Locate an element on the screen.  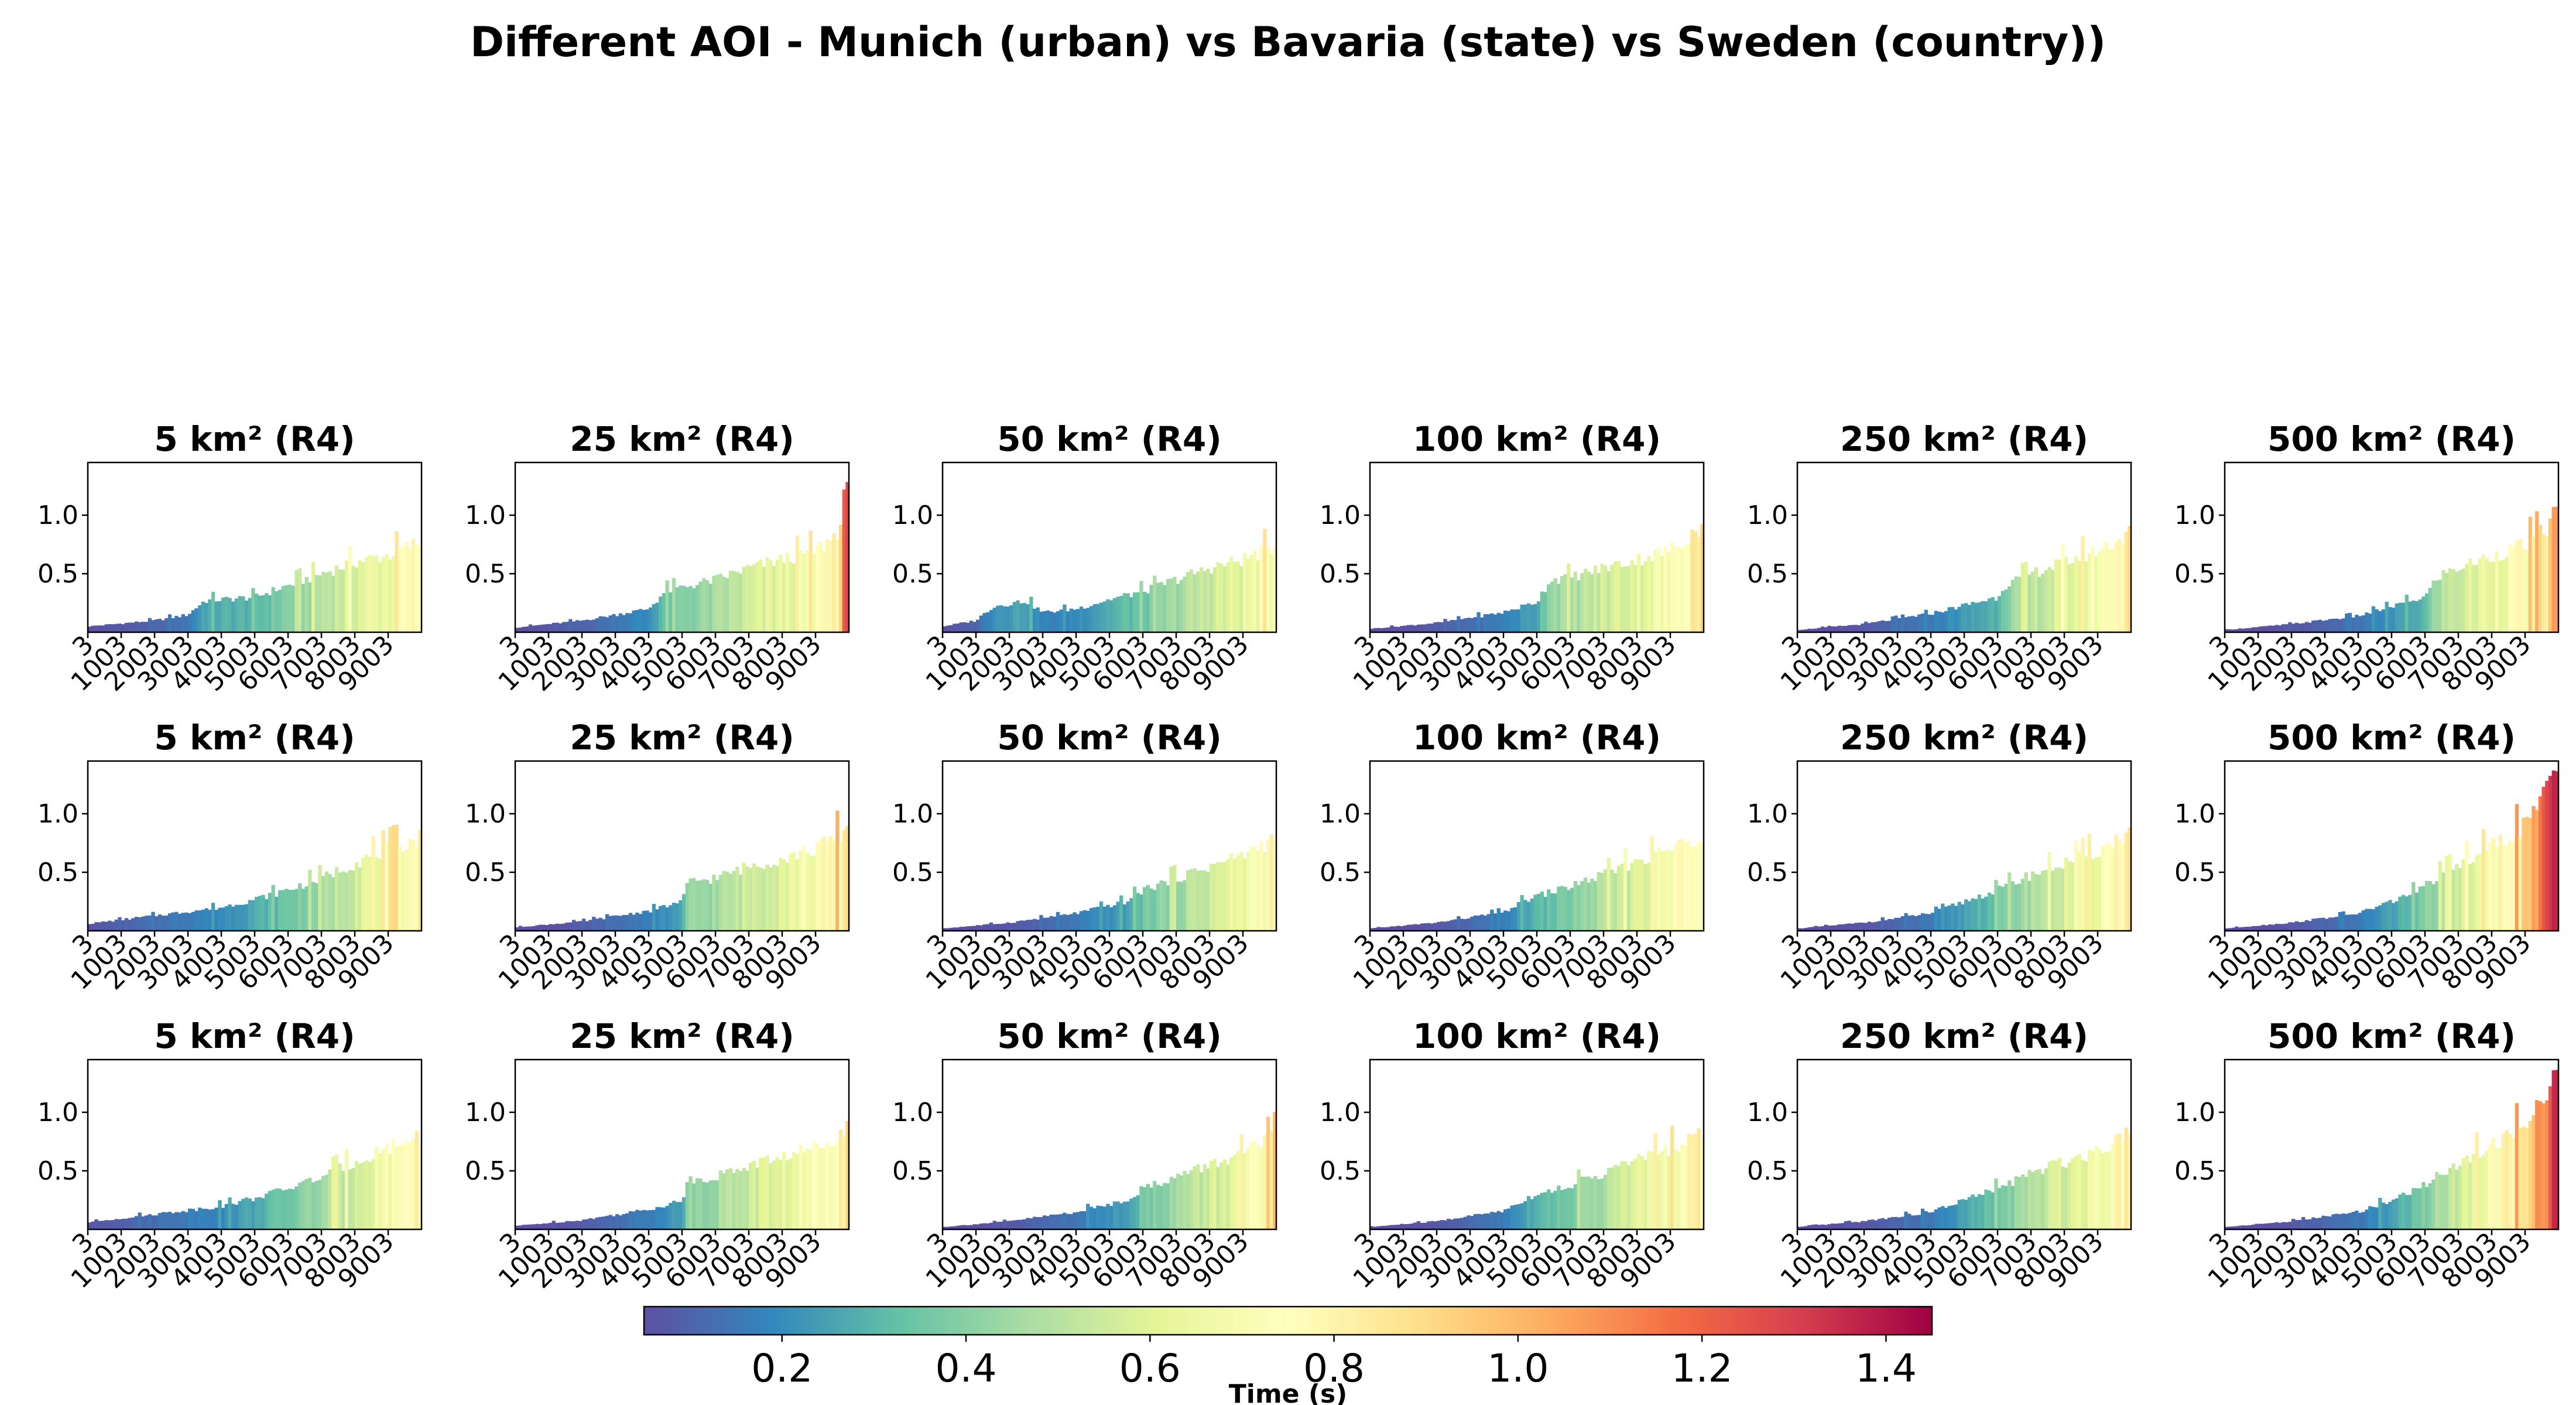
colorbar-tick-label: 0.8 is located at coordinates (1334, 1368).